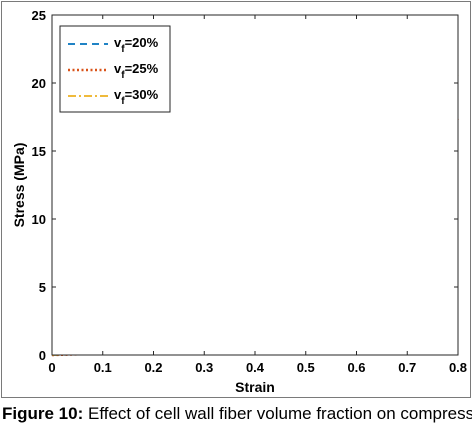 This screenshot has height=431, width=474. What do you see at coordinates (51, 367) in the screenshot?
I see `x-tick-label: 0` at bounding box center [51, 367].